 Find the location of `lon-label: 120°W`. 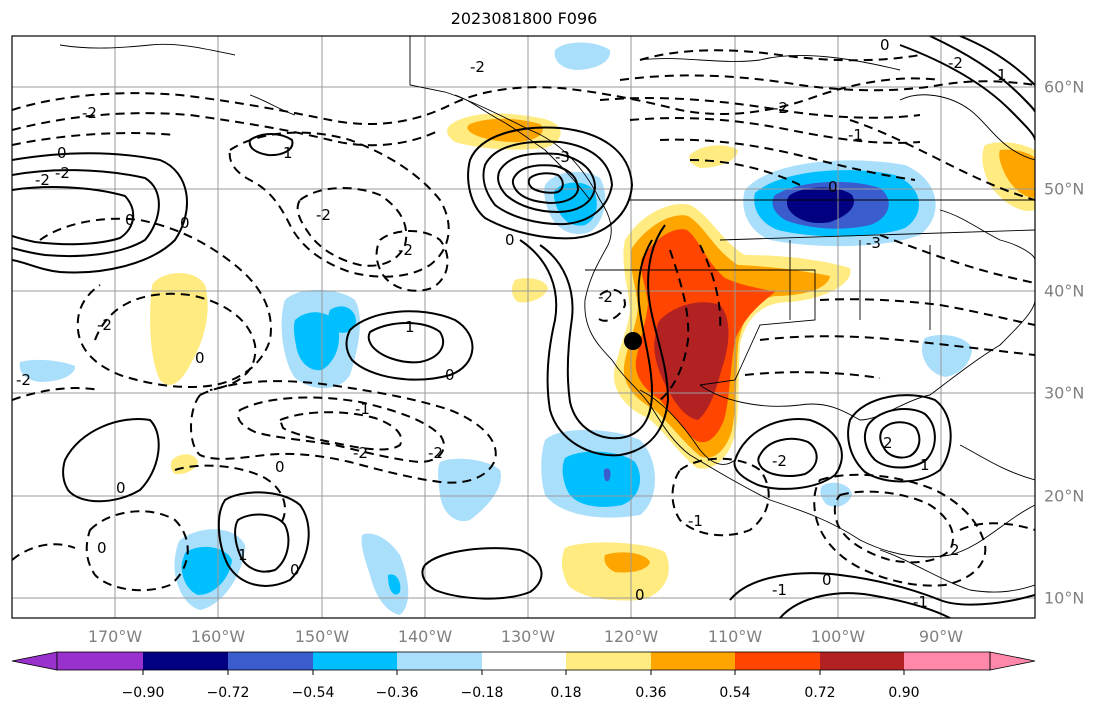

lon-label: 120°W is located at coordinates (631, 636).